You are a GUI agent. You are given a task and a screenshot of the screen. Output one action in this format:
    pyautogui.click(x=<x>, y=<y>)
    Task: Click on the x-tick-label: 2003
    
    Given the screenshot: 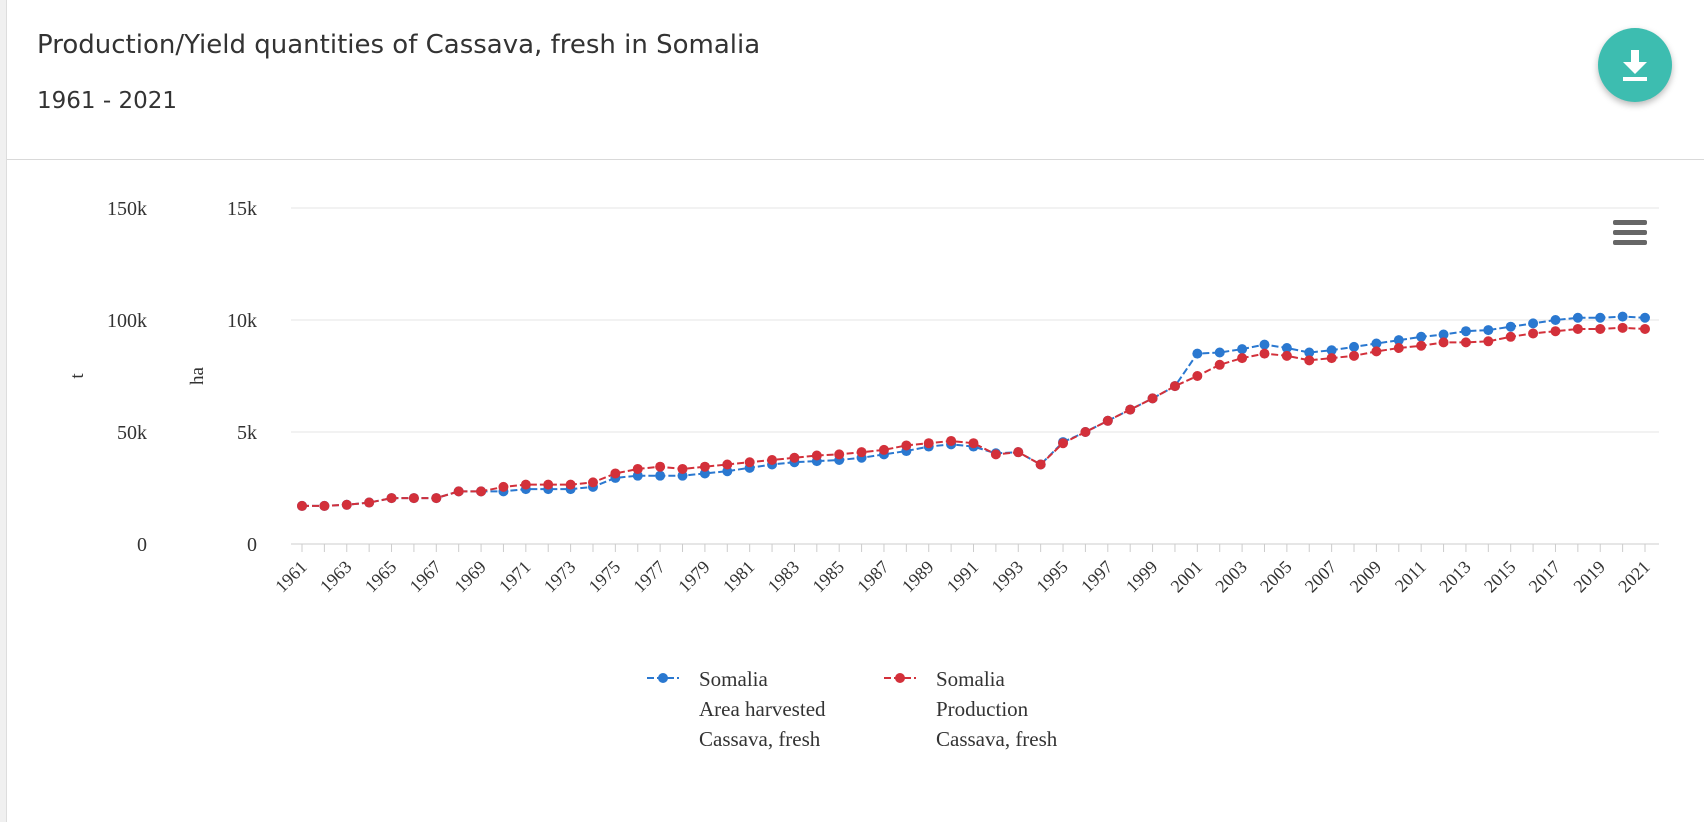 What is the action you would take?
    pyautogui.click(x=1231, y=577)
    